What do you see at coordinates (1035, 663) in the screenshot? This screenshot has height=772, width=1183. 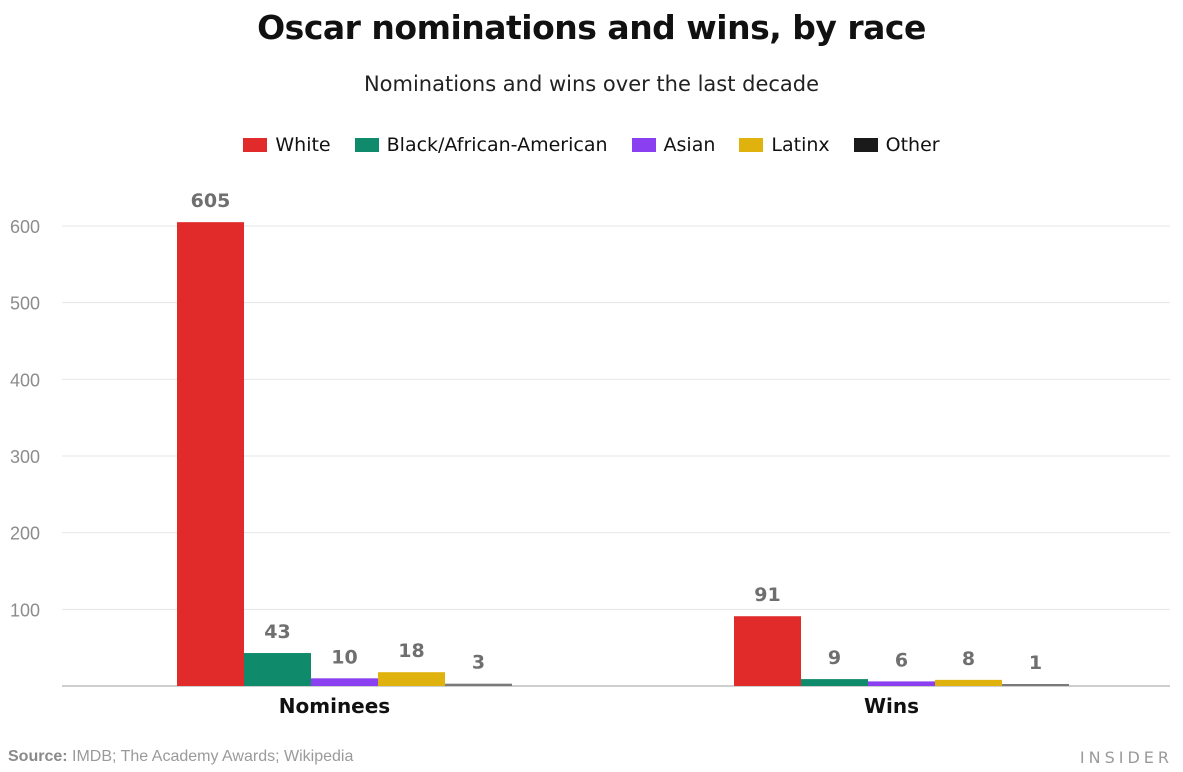 I see `data-label-wins-other: 1` at bounding box center [1035, 663].